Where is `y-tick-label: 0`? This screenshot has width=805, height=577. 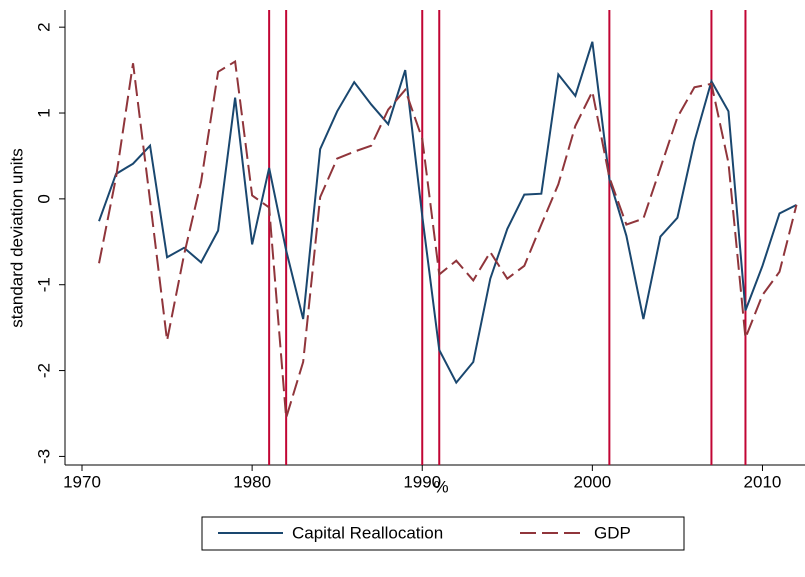 y-tick-label: 0 is located at coordinates (43, 198).